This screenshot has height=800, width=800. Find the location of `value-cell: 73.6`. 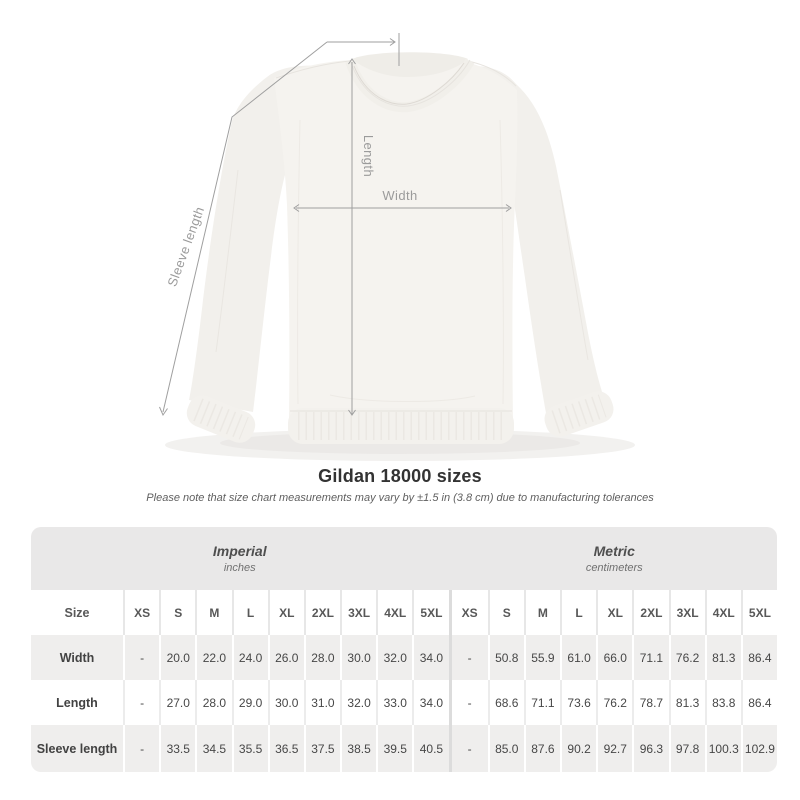

value-cell: 73.6 is located at coordinates (578, 702).